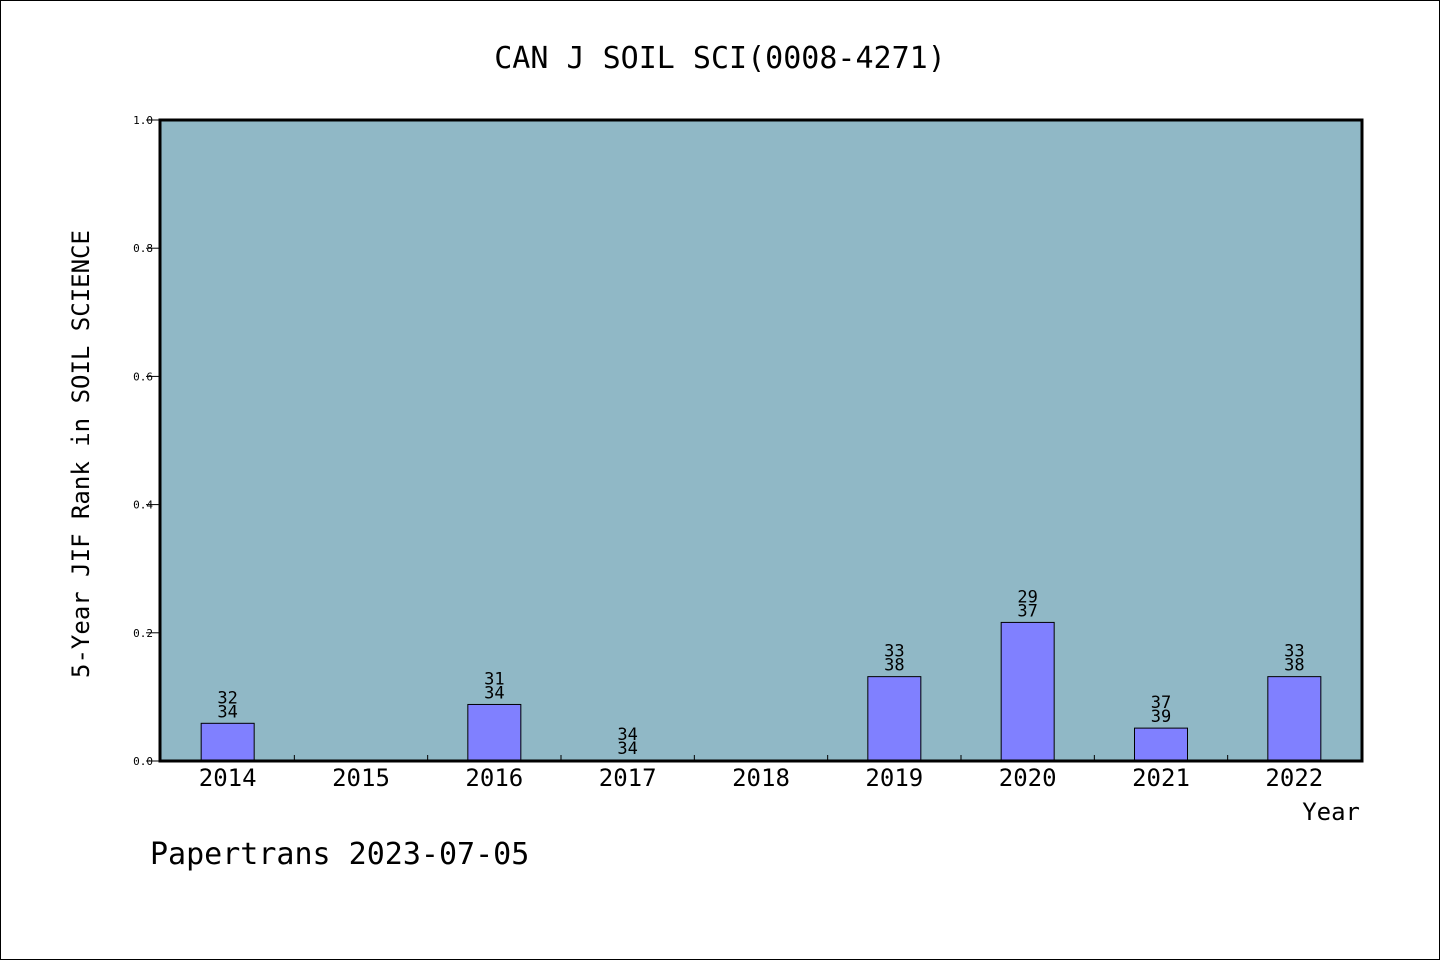  Describe the element at coordinates (1027, 611) in the screenshot. I see `bar-label-bottom: 37` at that location.